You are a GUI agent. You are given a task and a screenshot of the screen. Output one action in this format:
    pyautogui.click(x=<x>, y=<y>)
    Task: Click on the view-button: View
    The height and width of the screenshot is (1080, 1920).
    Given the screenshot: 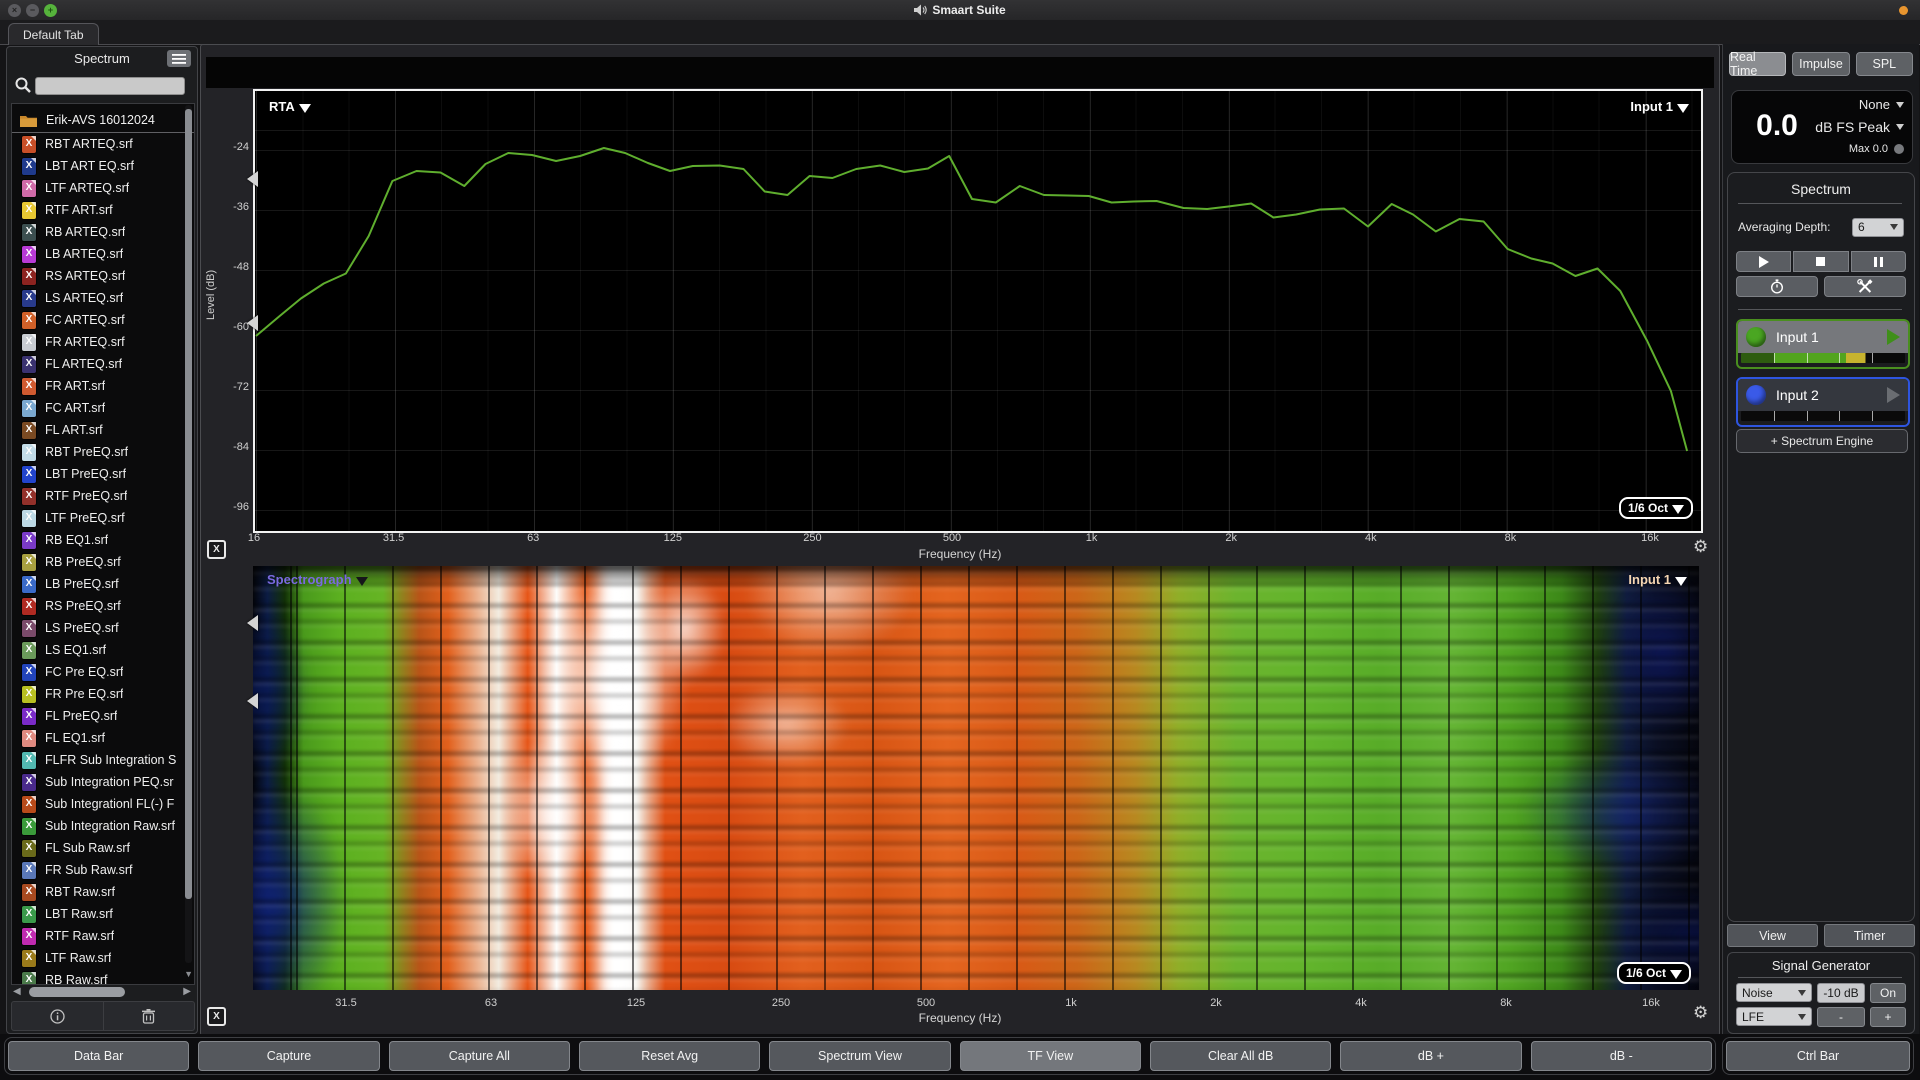 What is the action you would take?
    pyautogui.click(x=1772, y=935)
    